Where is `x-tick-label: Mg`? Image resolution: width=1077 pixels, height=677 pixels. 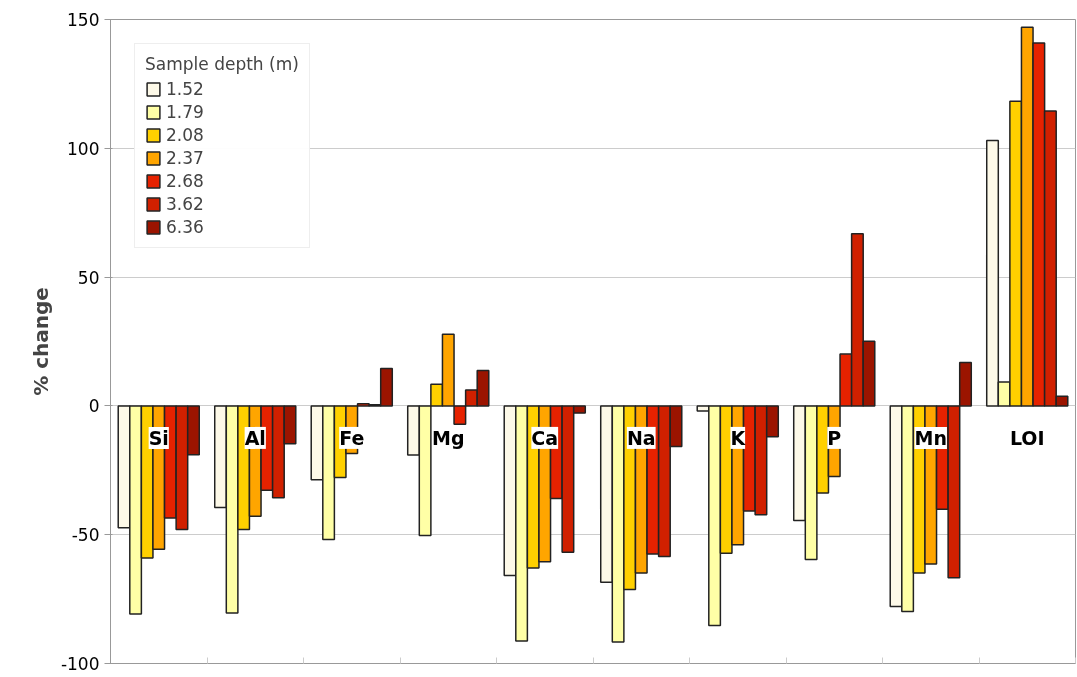 x-tick-label: Mg is located at coordinates (448, 437).